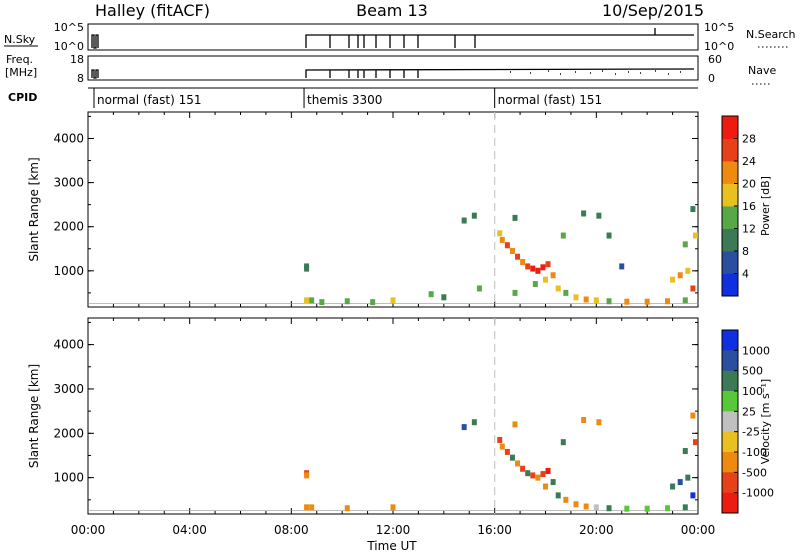 The image size is (800, 554). I want to click on cpid-segment-label-2: normal (fast) 151, so click(550, 100).